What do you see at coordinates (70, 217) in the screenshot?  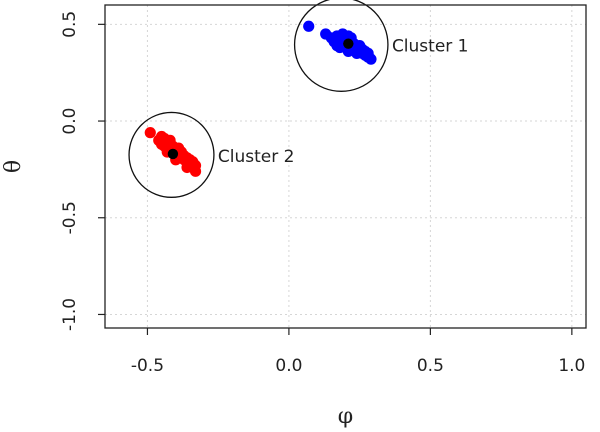 I see `y-tick-label: -0.5` at bounding box center [70, 217].